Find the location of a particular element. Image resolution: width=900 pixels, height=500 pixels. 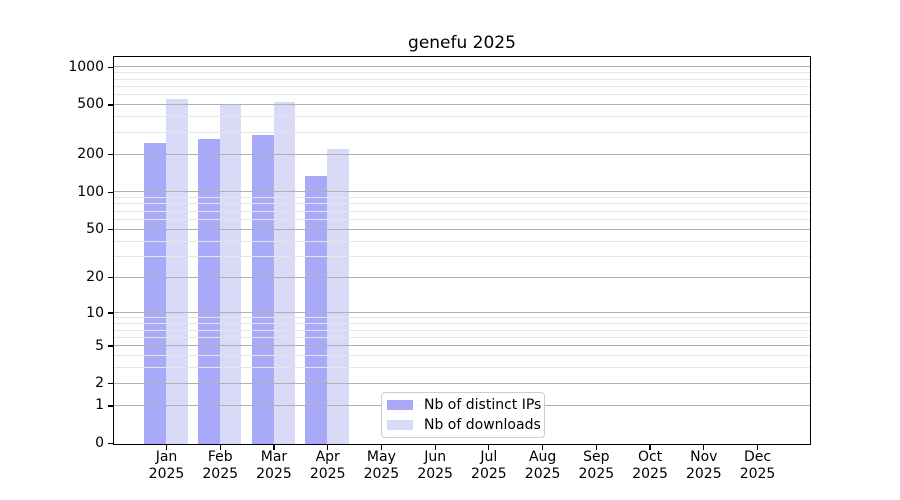

x-tick-mark-feb is located at coordinates (220, 447).